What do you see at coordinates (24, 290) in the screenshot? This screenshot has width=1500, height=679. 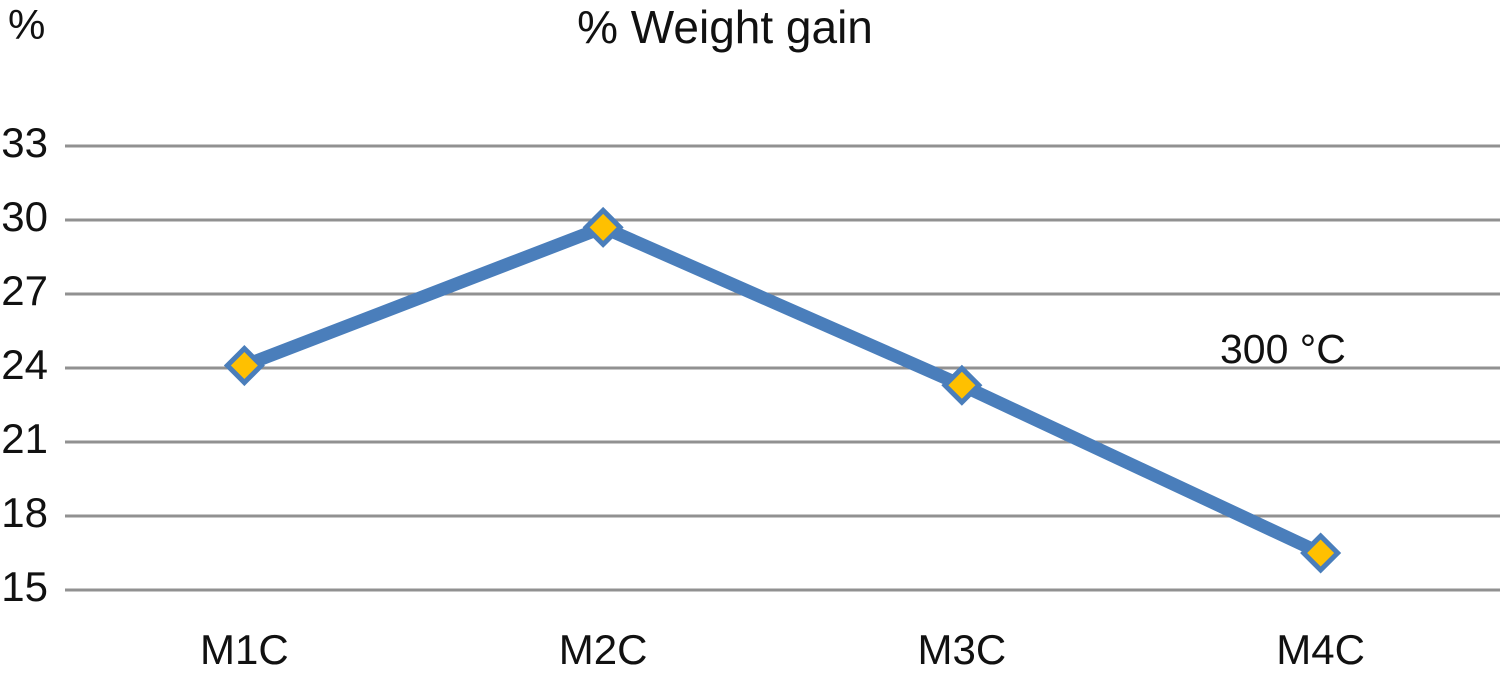 I see `y-tick-label: 27` at bounding box center [24, 290].